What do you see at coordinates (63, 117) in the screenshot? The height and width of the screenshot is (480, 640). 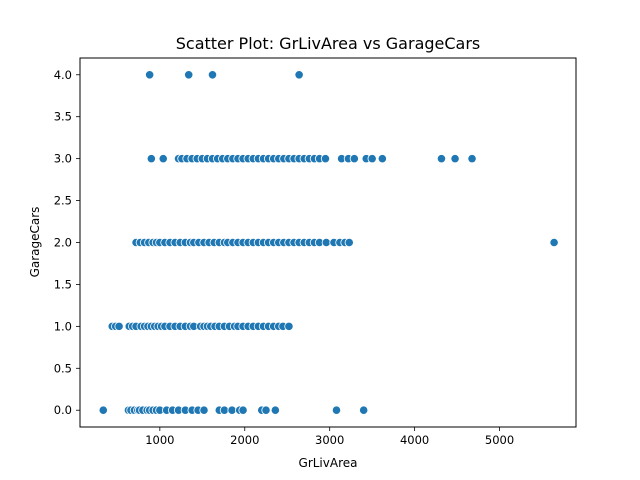 I see `y-tick-label: 3.5` at bounding box center [63, 117].